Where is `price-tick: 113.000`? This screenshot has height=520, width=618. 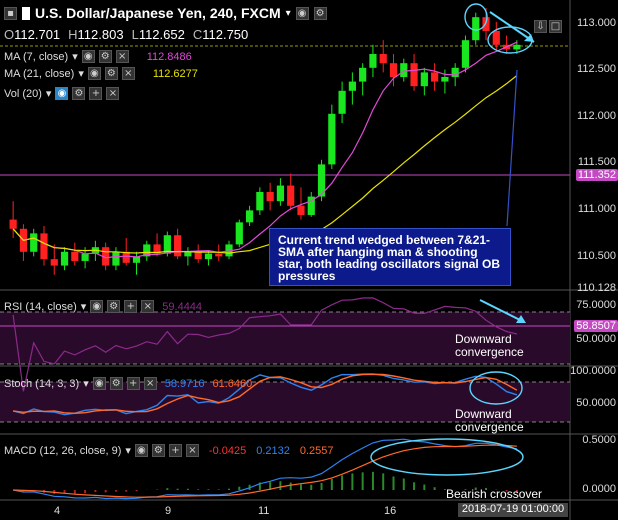 price-tick: 113.000 is located at coordinates (596, 23).